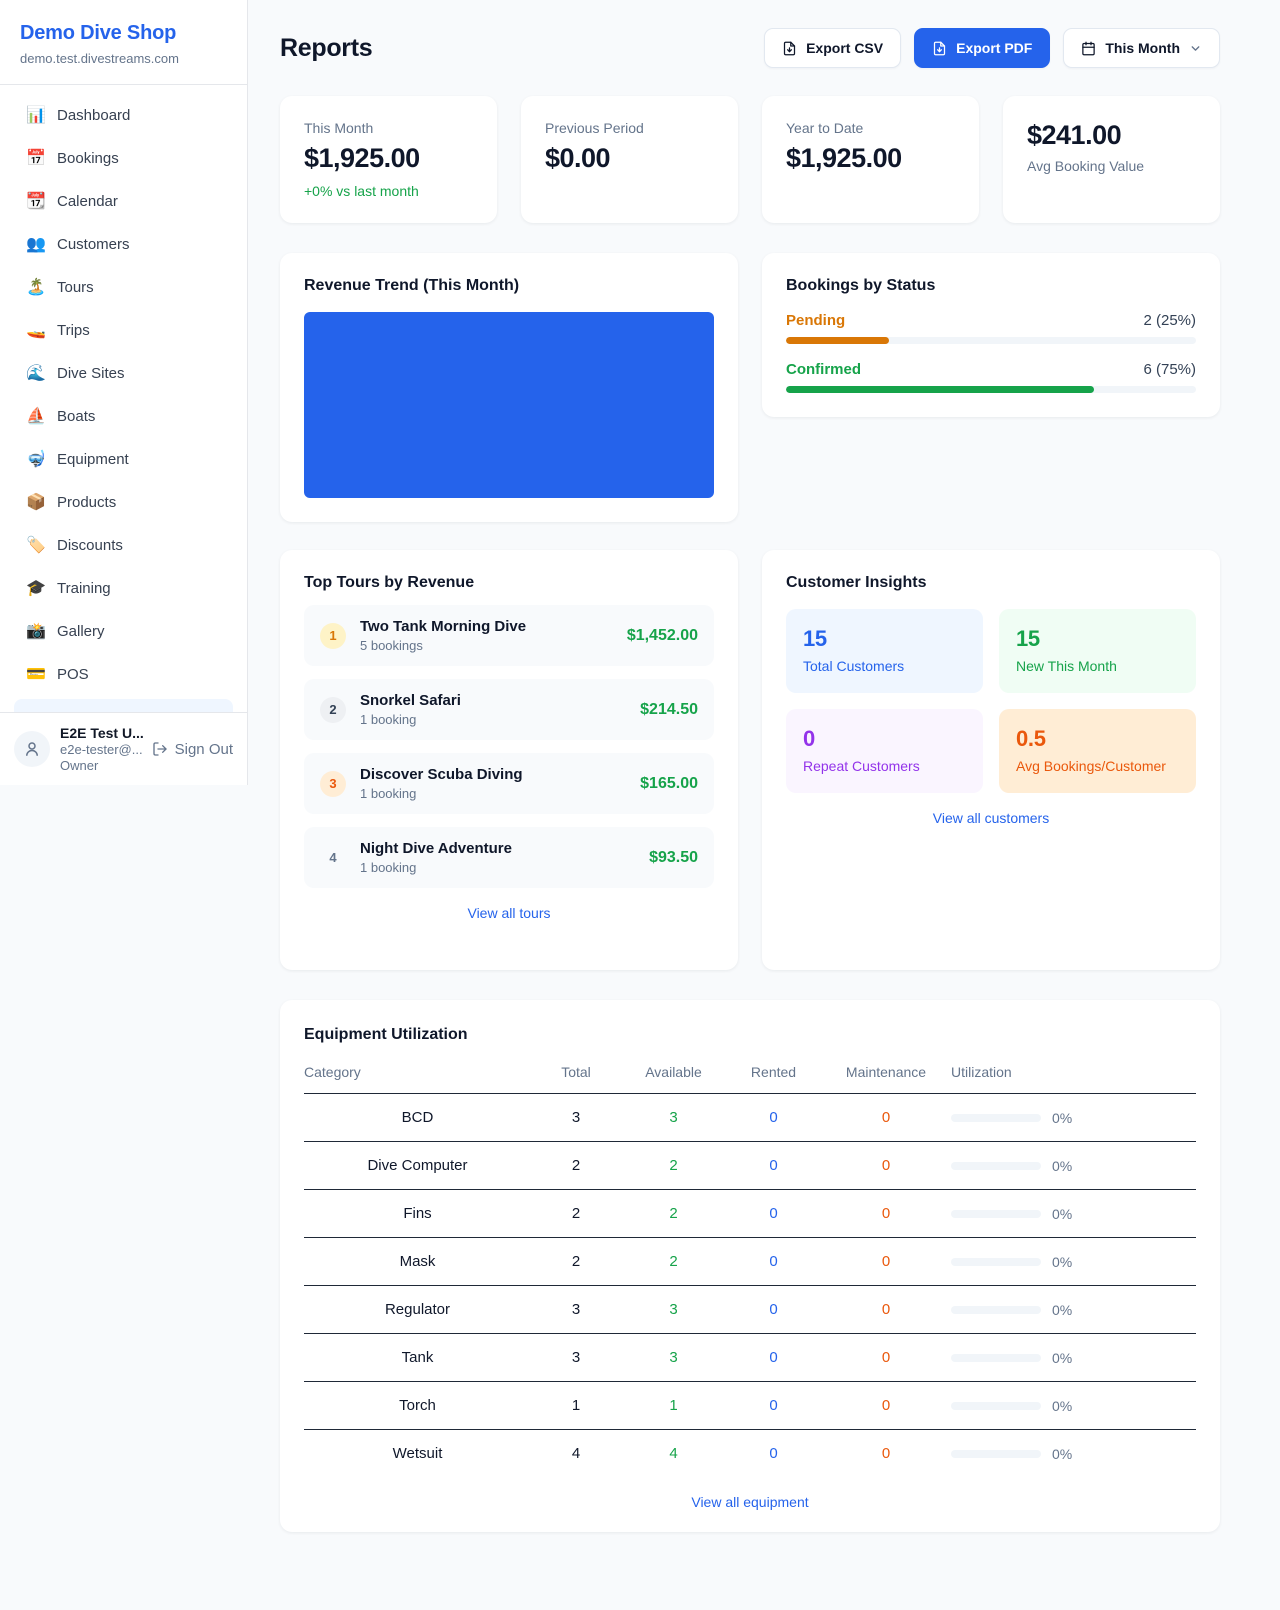  What do you see at coordinates (870, 159) in the screenshot?
I see `stat-card-year-to-date: Year to Date $1,925.00` at bounding box center [870, 159].